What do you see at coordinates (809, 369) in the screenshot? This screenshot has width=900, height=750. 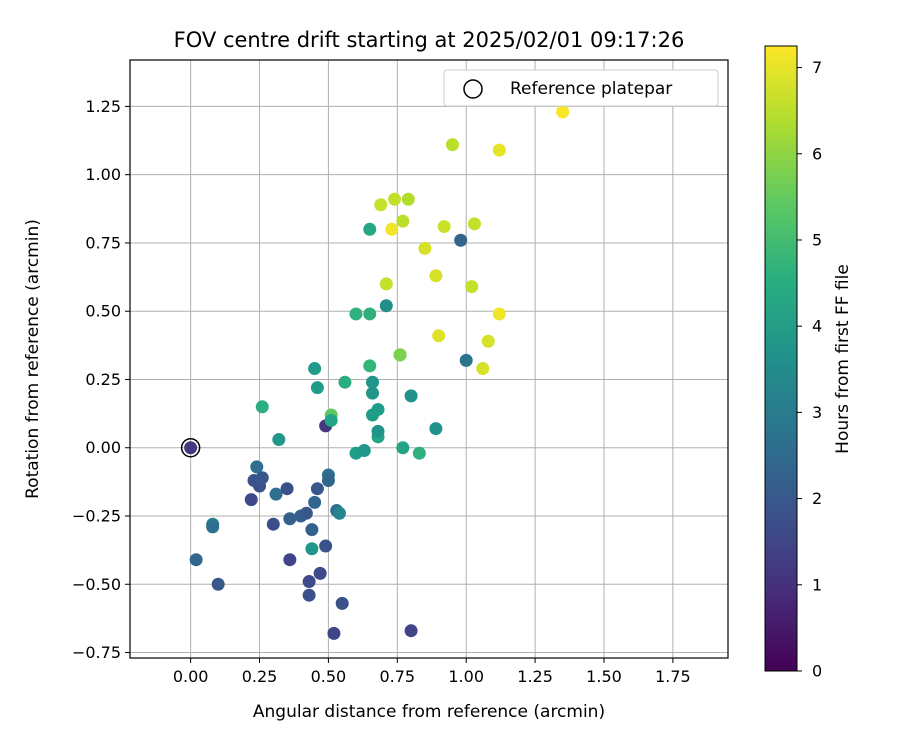 I see `colorbar-ticks: 0 1 2 3 4 5 6 7` at bounding box center [809, 369].